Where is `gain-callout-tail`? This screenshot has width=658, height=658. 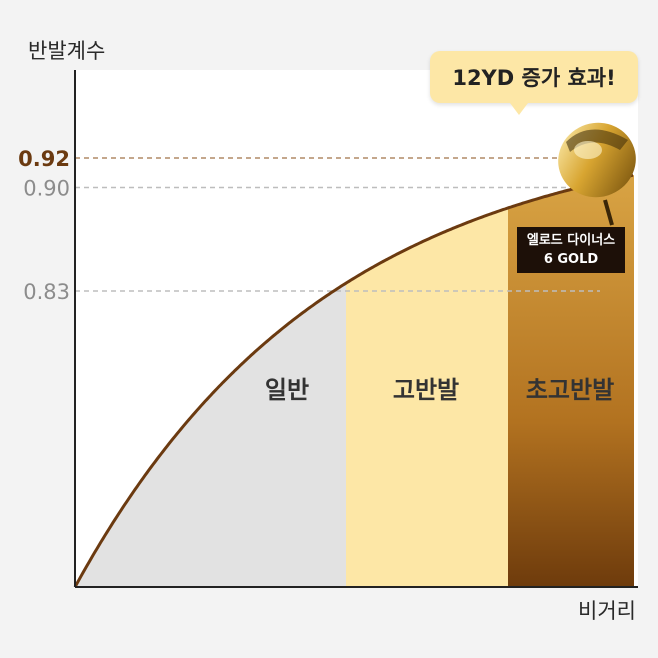
gain-callout-tail is located at coordinates (519, 109).